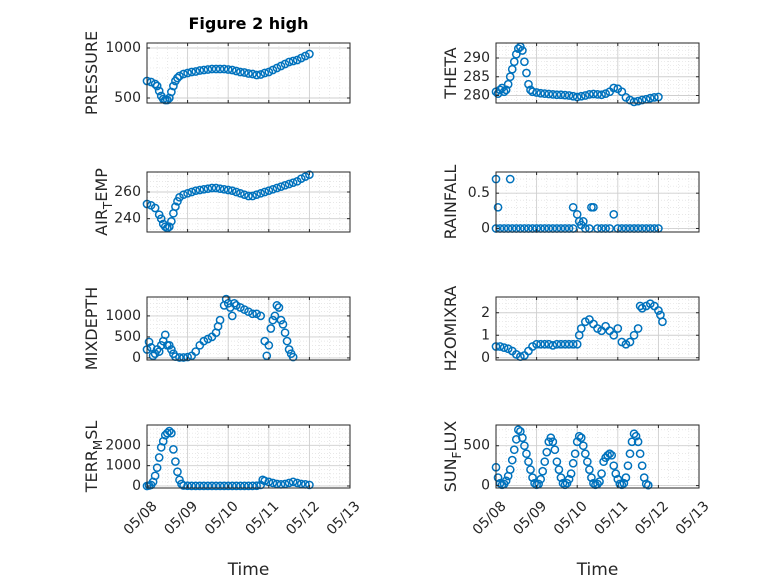 This screenshot has height=583, width=778. Describe the element at coordinates (485, 335) in the screenshot. I see `y-tick-label: 1` at that location.